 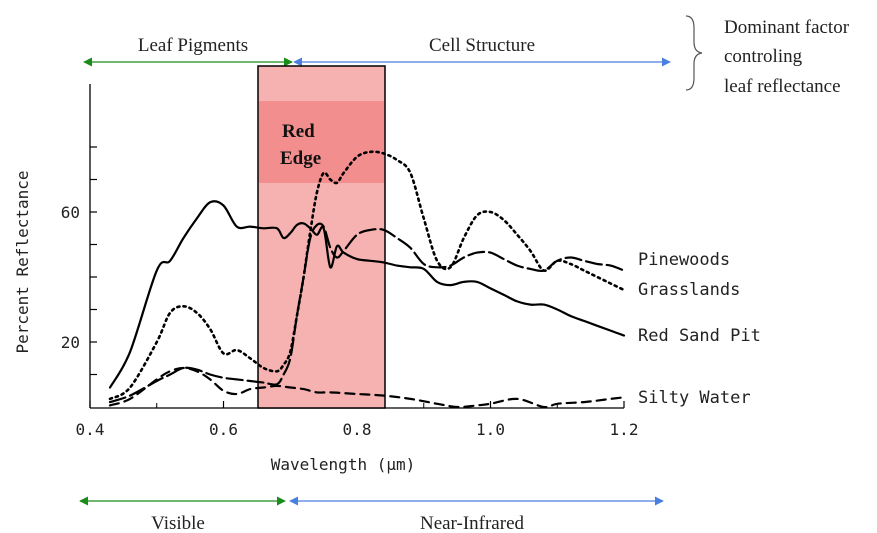 What do you see at coordinates (321, 142) in the screenshot?
I see `red-edge-band` at bounding box center [321, 142].